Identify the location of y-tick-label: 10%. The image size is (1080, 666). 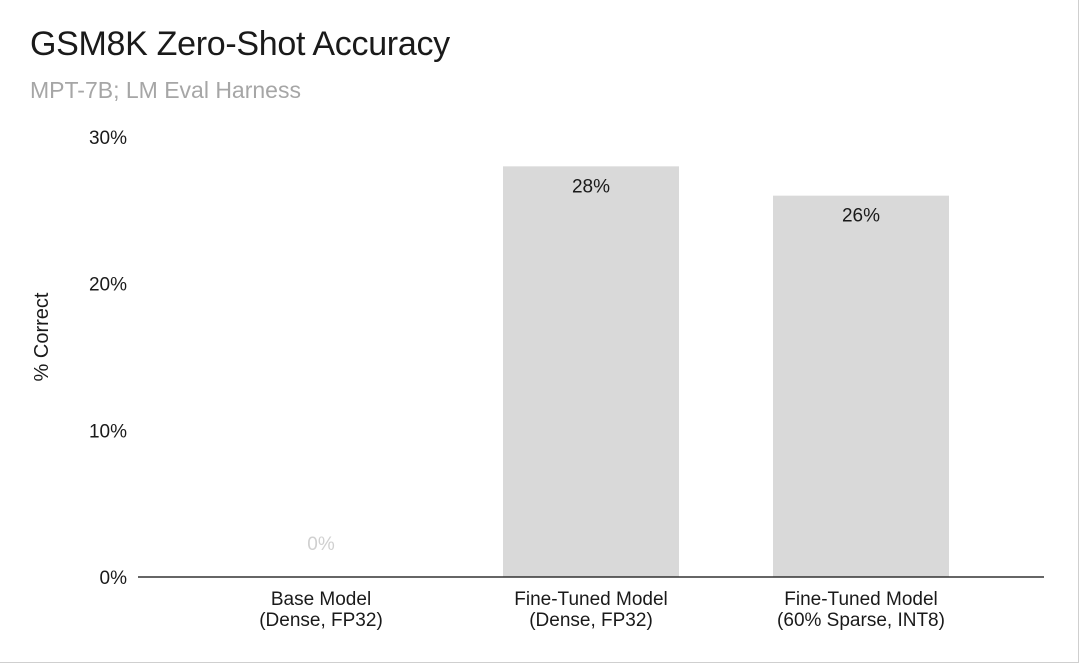
(108, 431).